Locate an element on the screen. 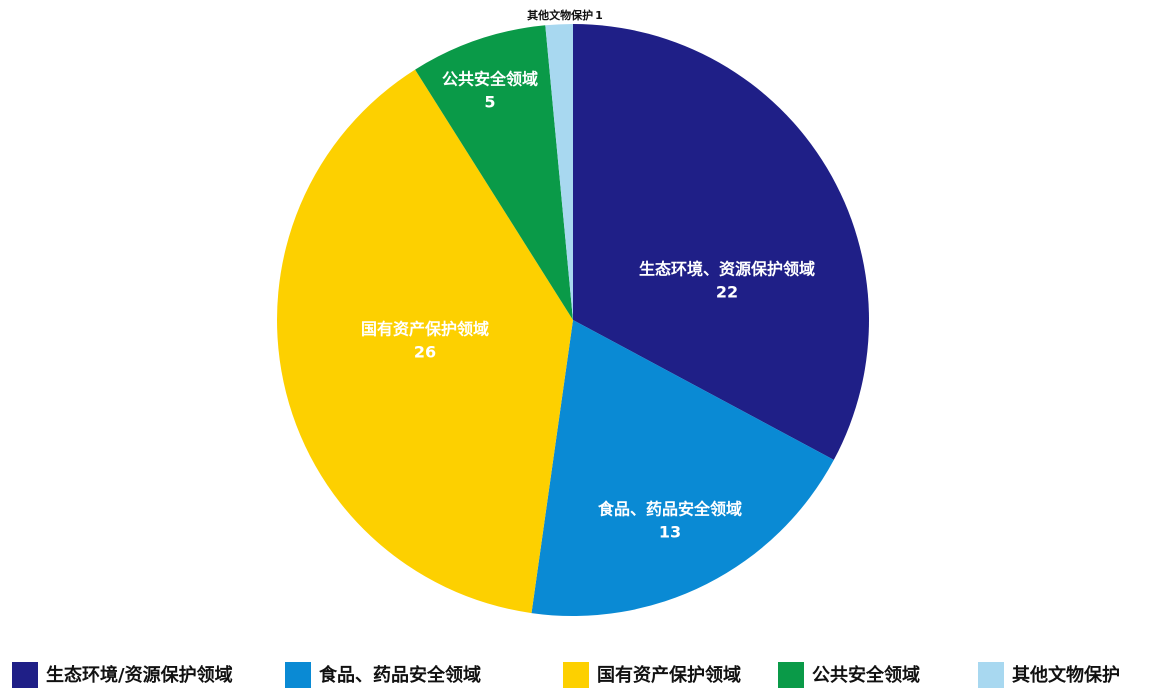  slice-value: 26 is located at coordinates (425, 352).